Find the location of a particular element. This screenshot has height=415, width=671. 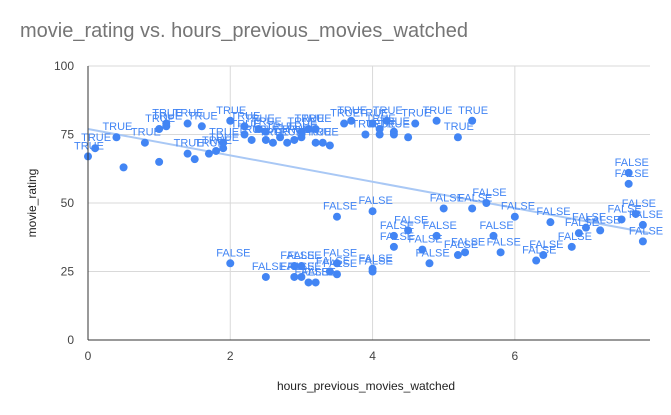

x-tick-label: 4 is located at coordinates (372, 356).